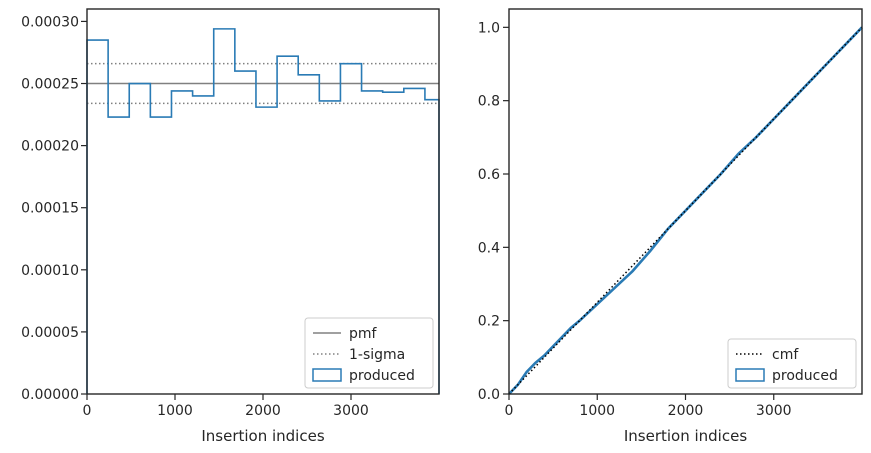  Describe the element at coordinates (489, 248) in the screenshot. I see `y-tick-label: 0.4` at that location.